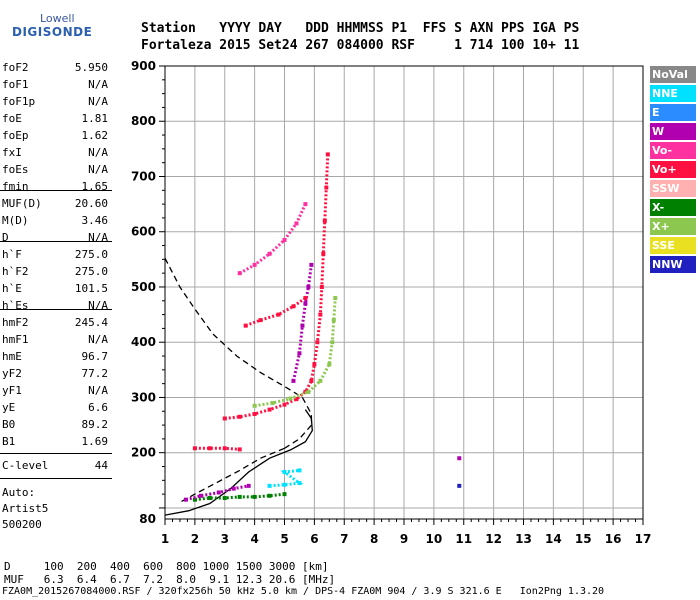 The width and height of the screenshot is (700, 600). Describe the element at coordinates (95, 186) in the screenshot. I see `param-value: 1.65` at that location.